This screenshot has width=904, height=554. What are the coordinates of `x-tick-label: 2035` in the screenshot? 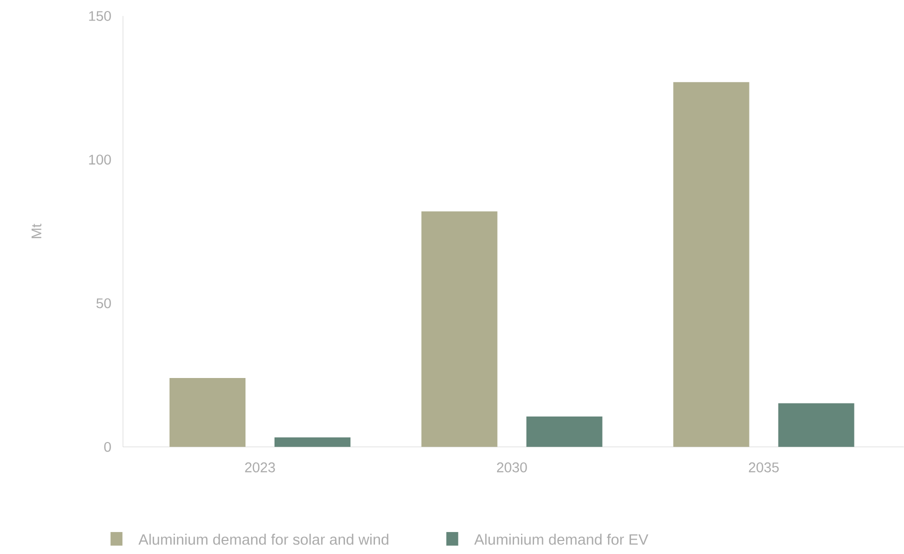 It's located at (763, 467).